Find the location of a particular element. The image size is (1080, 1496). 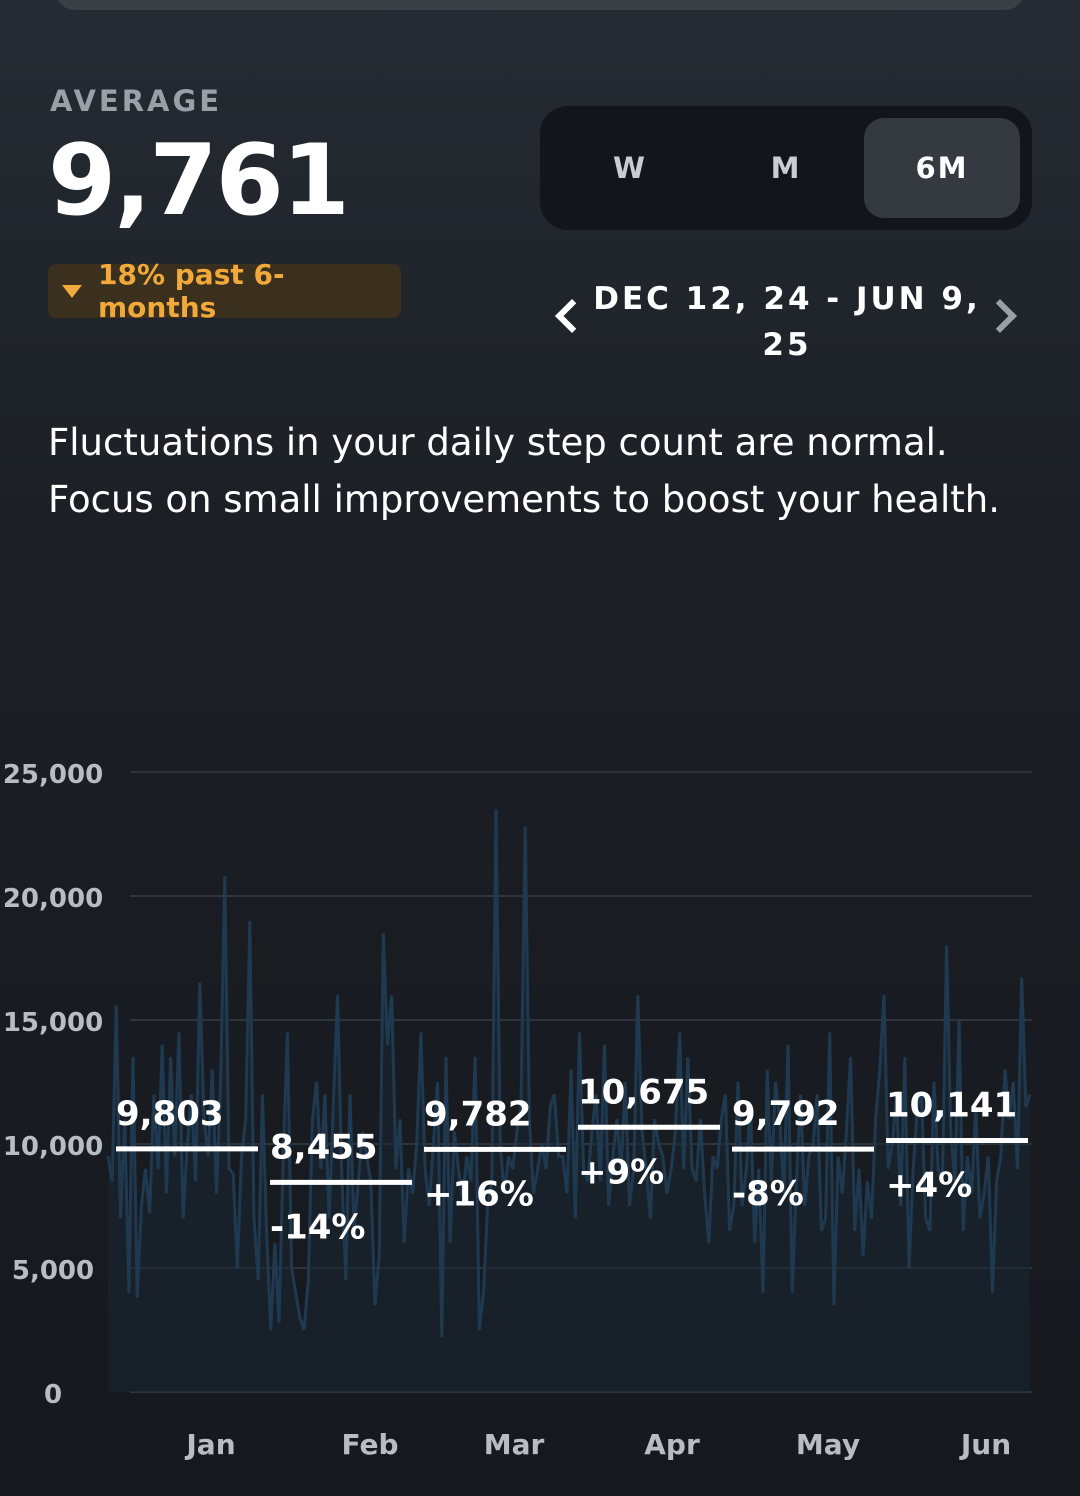

y-tick-label: 5,000 is located at coordinates (53, 1271).